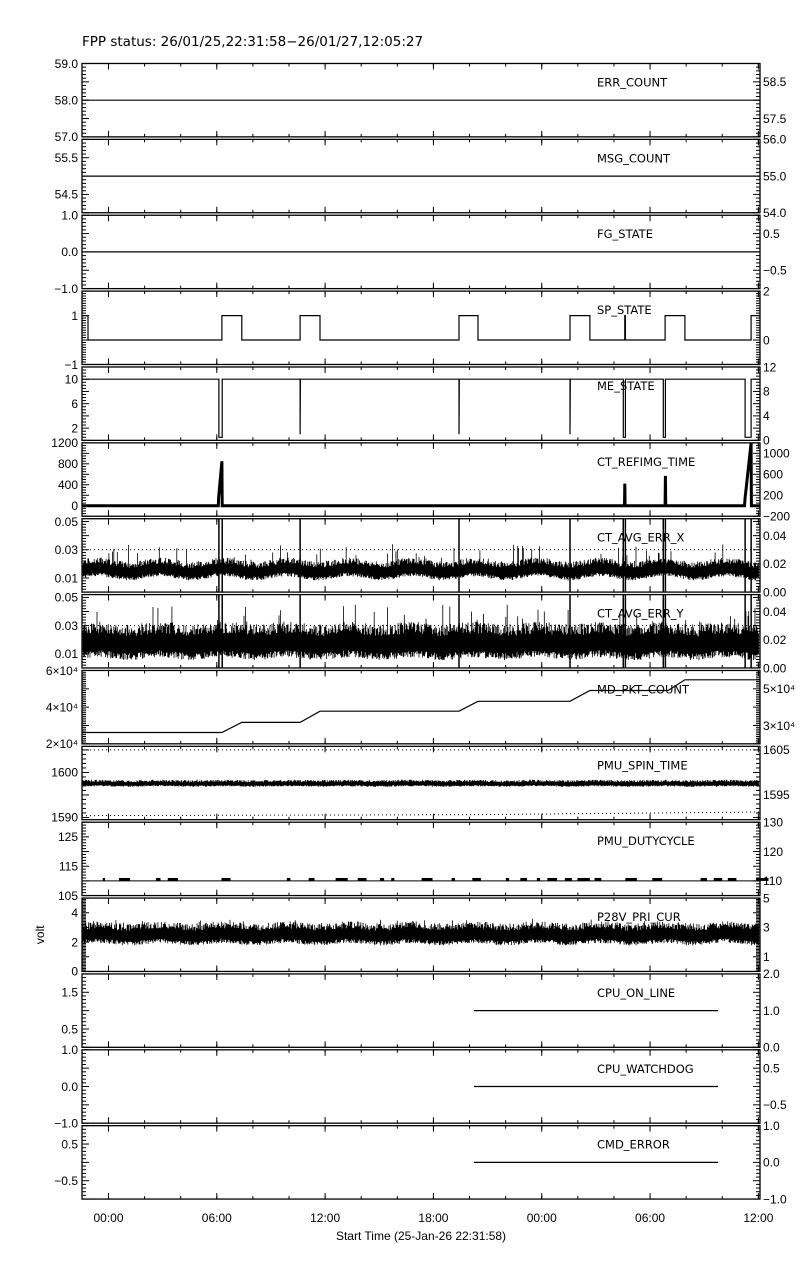 This screenshot has height=1280, width=800. I want to click on panel-p28v-pri-cur: 5 4 3 2 1 0 volt P28V_PRI_CUR, so click(401, 934).